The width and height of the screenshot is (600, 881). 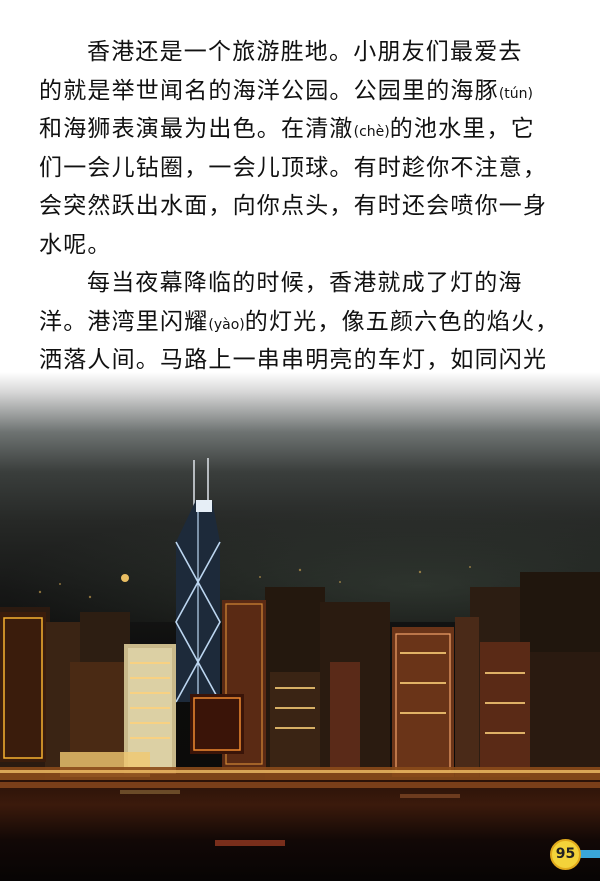 I want to click on text-segment: 会突然跃出水面，向你点头，有时还会喷你一身, so click(x=293, y=206).